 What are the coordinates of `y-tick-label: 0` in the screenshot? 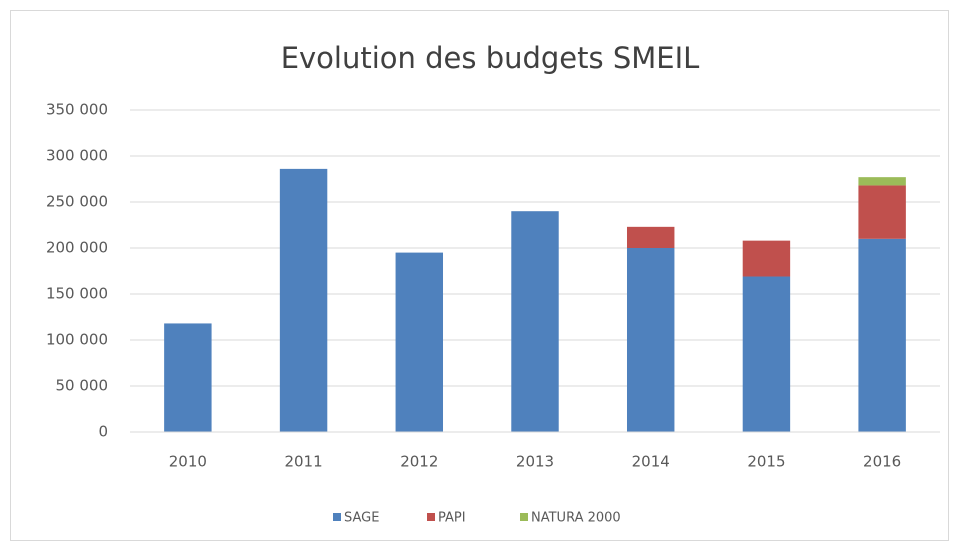 It's located at (103, 432).